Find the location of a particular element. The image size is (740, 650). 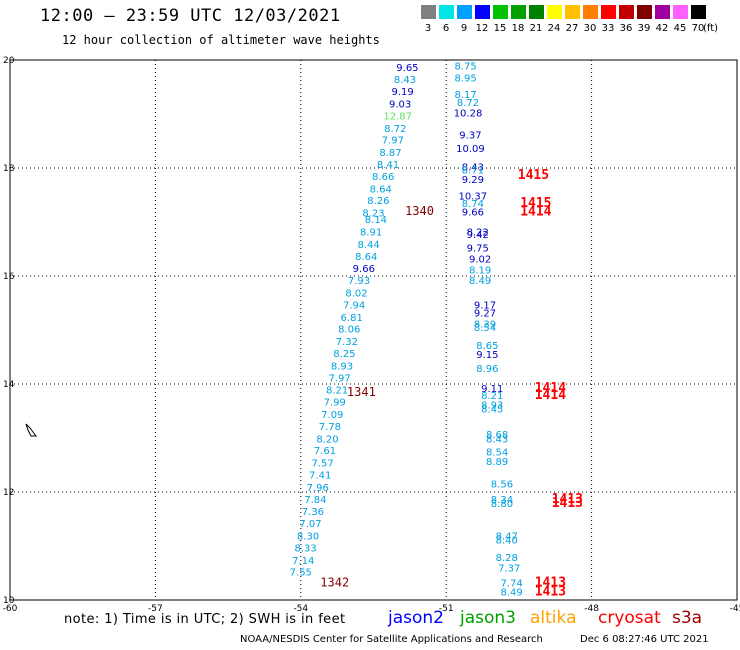

wave-height-value: 8.68 is located at coordinates (497, 435).